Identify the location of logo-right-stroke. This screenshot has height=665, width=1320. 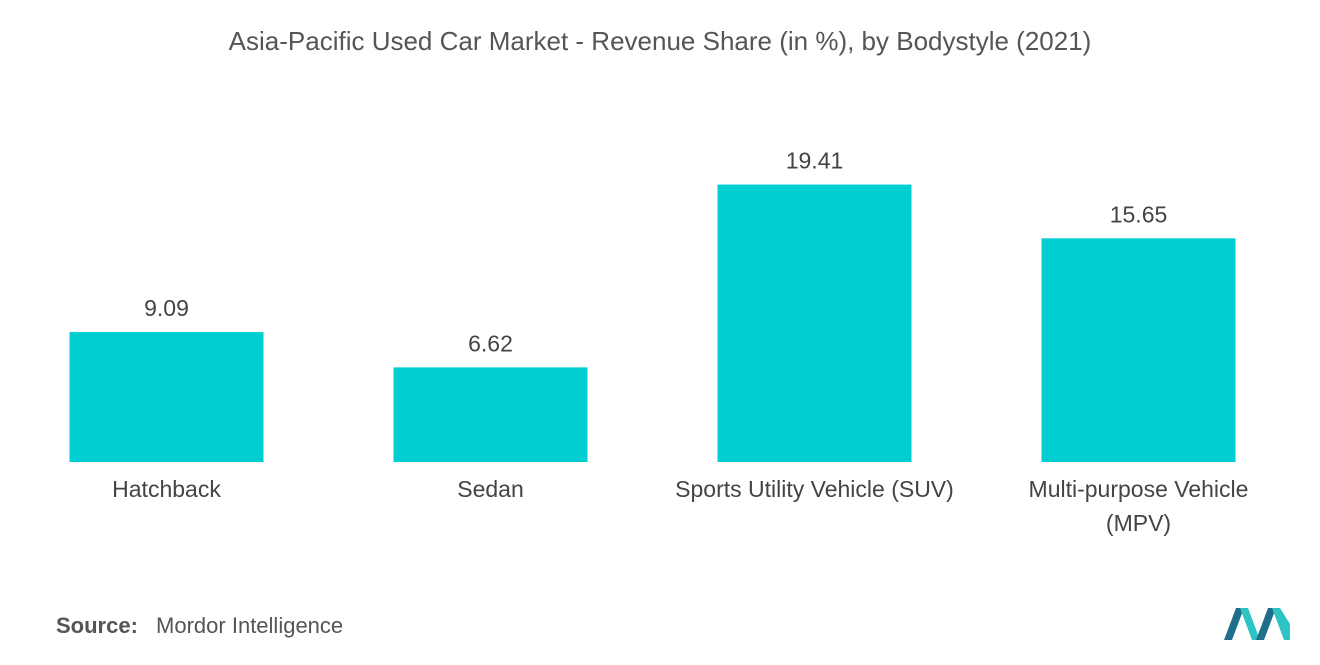
(1266, 624).